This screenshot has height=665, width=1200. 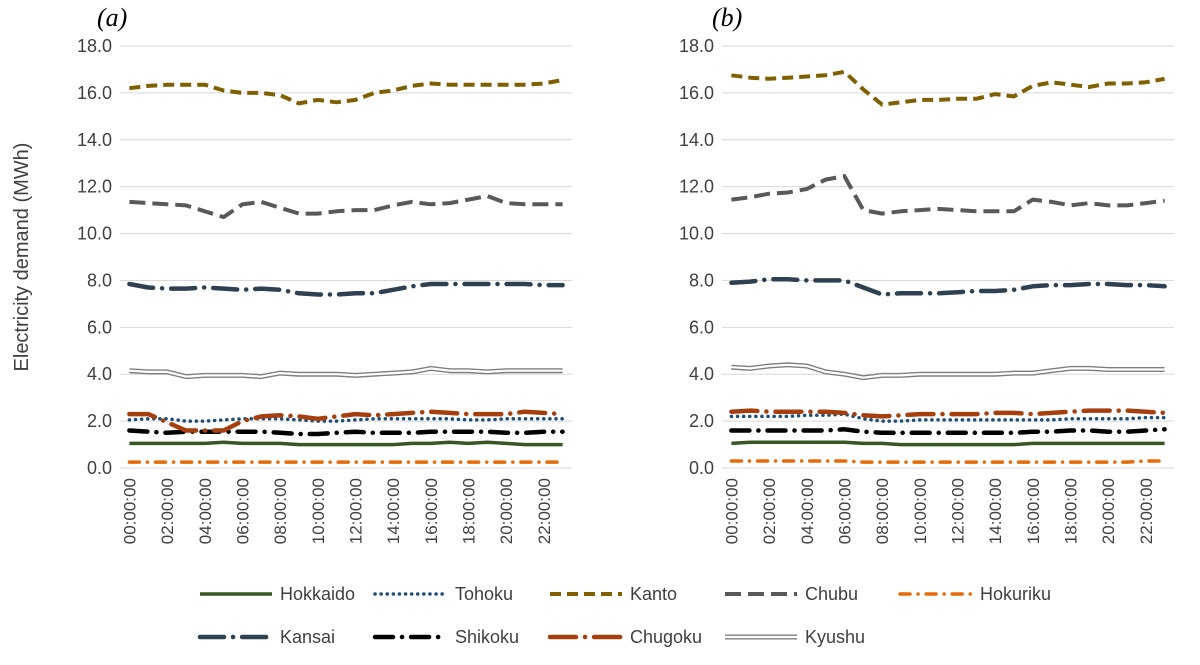 I want to click on legend-label: Shikoku, so click(x=487, y=637).